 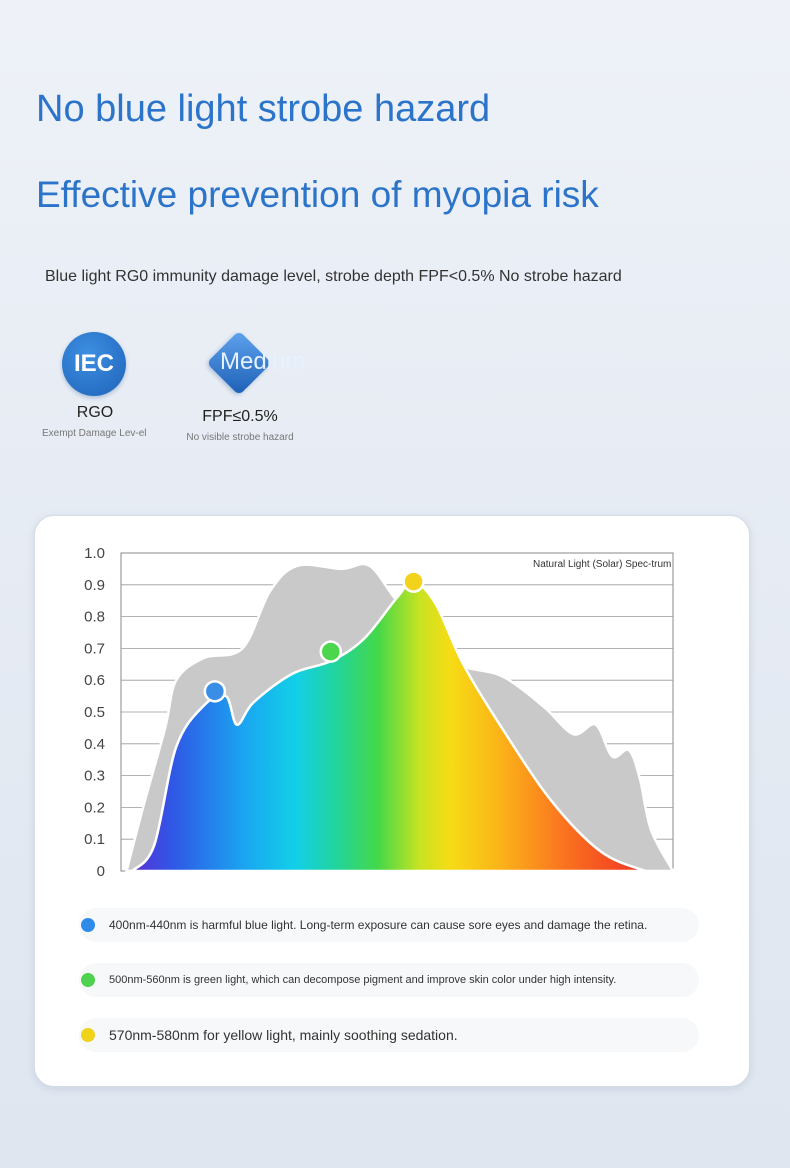 I want to click on fpf-badge: Medium FPF≤0.5% No visible strobe hazard, so click(x=242, y=386).